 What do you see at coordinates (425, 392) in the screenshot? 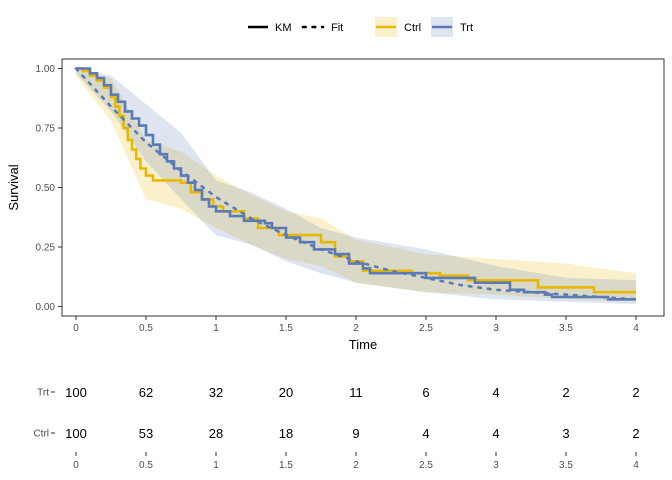
I see `risk-count-trt: 6` at bounding box center [425, 392].